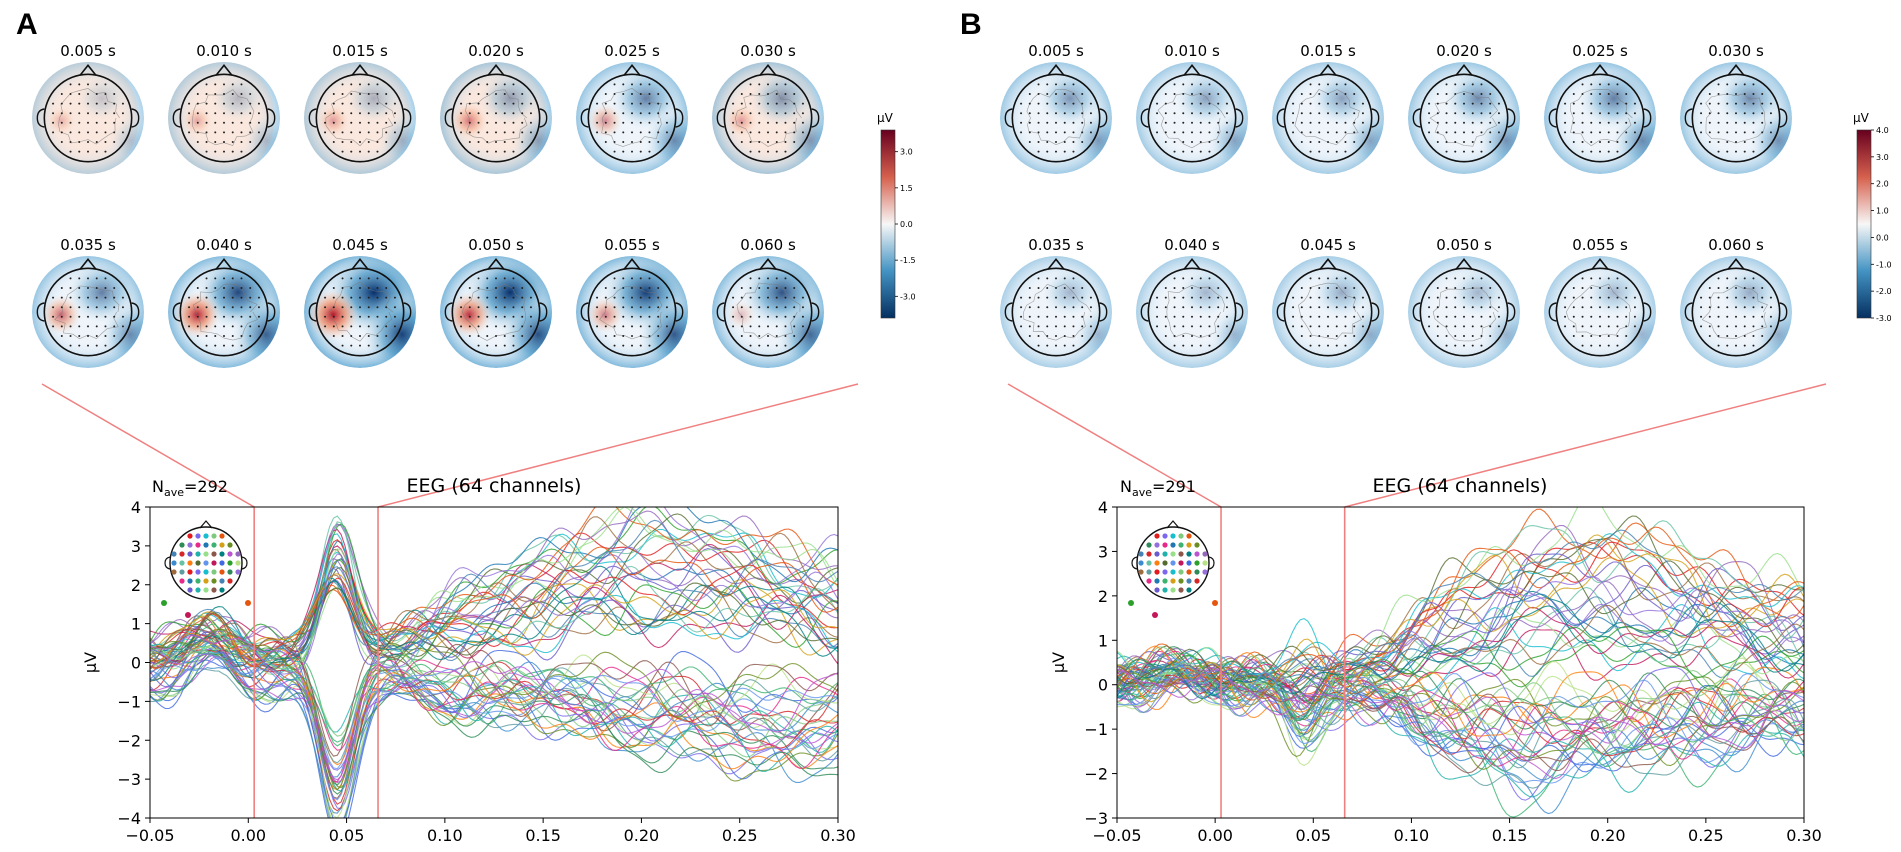 The height and width of the screenshot is (852, 1901). I want to click on colorbar-tick-label: 1.5, so click(906, 188).